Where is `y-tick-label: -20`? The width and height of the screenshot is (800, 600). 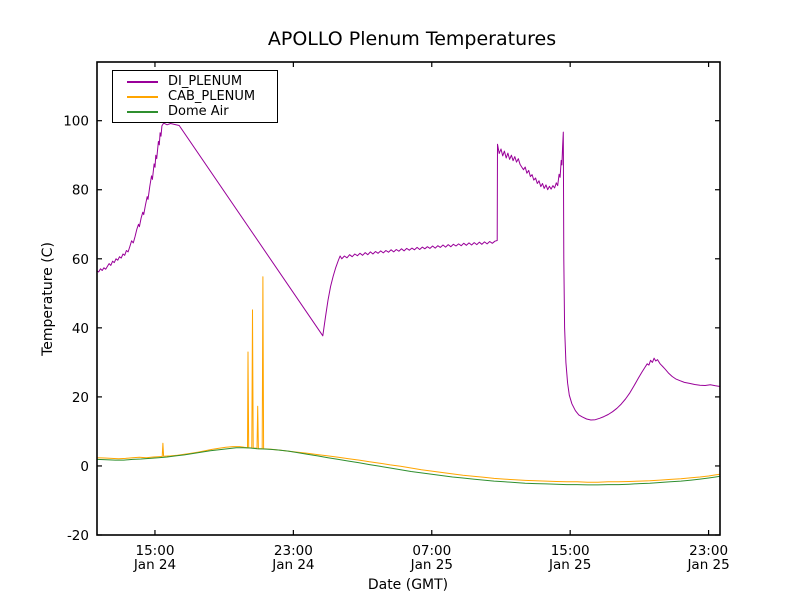
y-tick-label: -20 is located at coordinates (78, 536).